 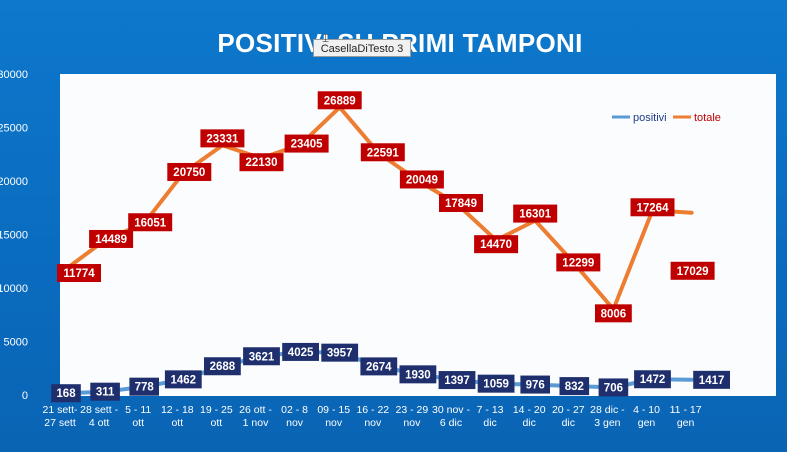 I want to click on x-tick-label: 02 - 8 nov, so click(x=294, y=416).